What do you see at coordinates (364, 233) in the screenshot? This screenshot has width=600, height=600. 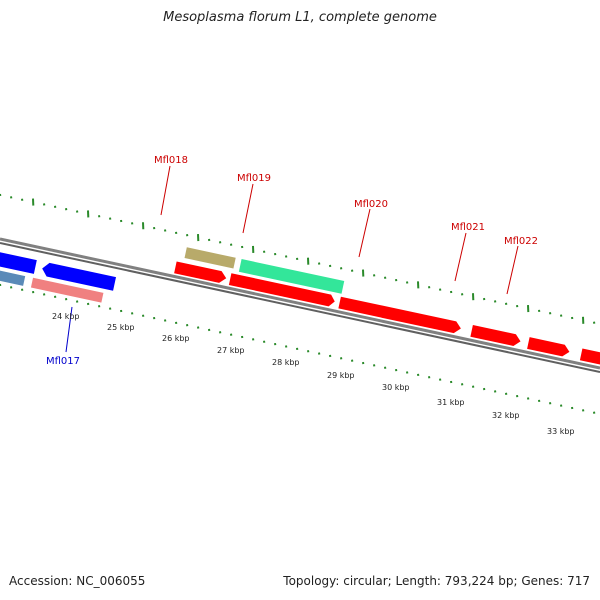 I see `leader-mfl020` at bounding box center [364, 233].